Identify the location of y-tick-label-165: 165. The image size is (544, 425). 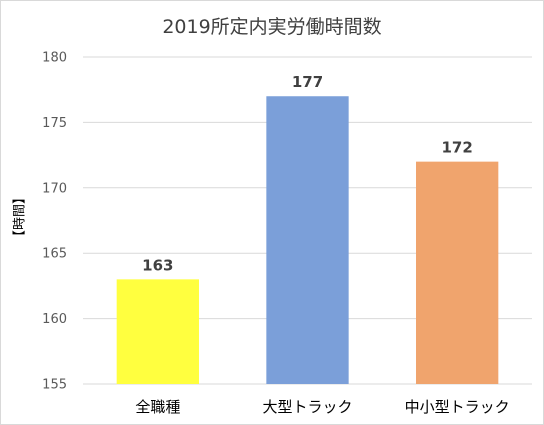
(54, 254).